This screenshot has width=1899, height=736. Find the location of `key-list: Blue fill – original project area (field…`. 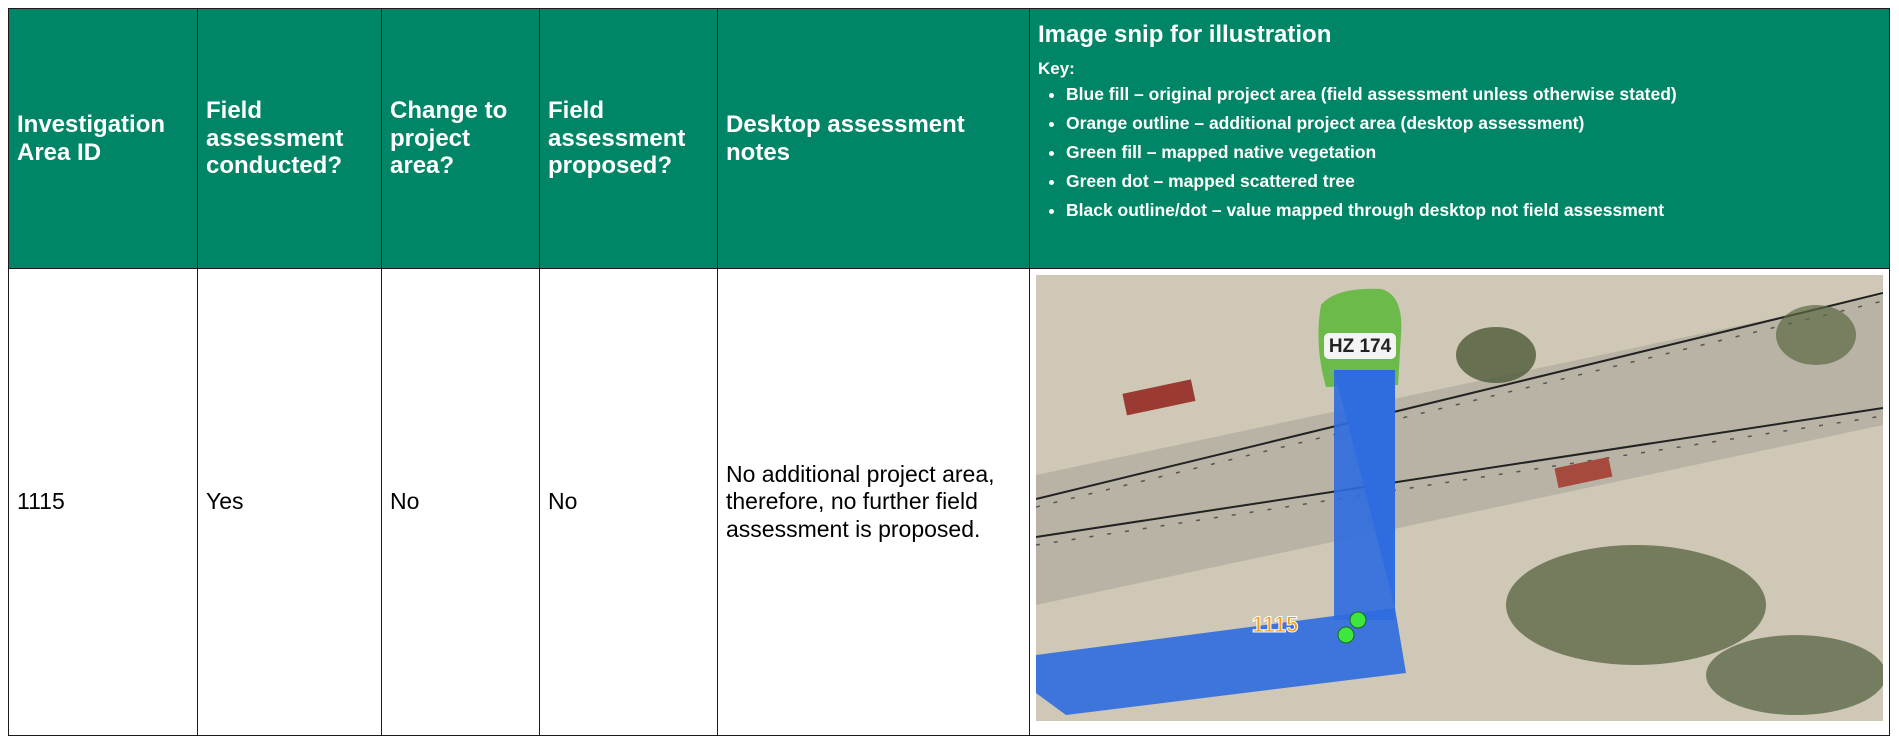

key-list: Blue fill – original project area (field… is located at coordinates (1459, 152).